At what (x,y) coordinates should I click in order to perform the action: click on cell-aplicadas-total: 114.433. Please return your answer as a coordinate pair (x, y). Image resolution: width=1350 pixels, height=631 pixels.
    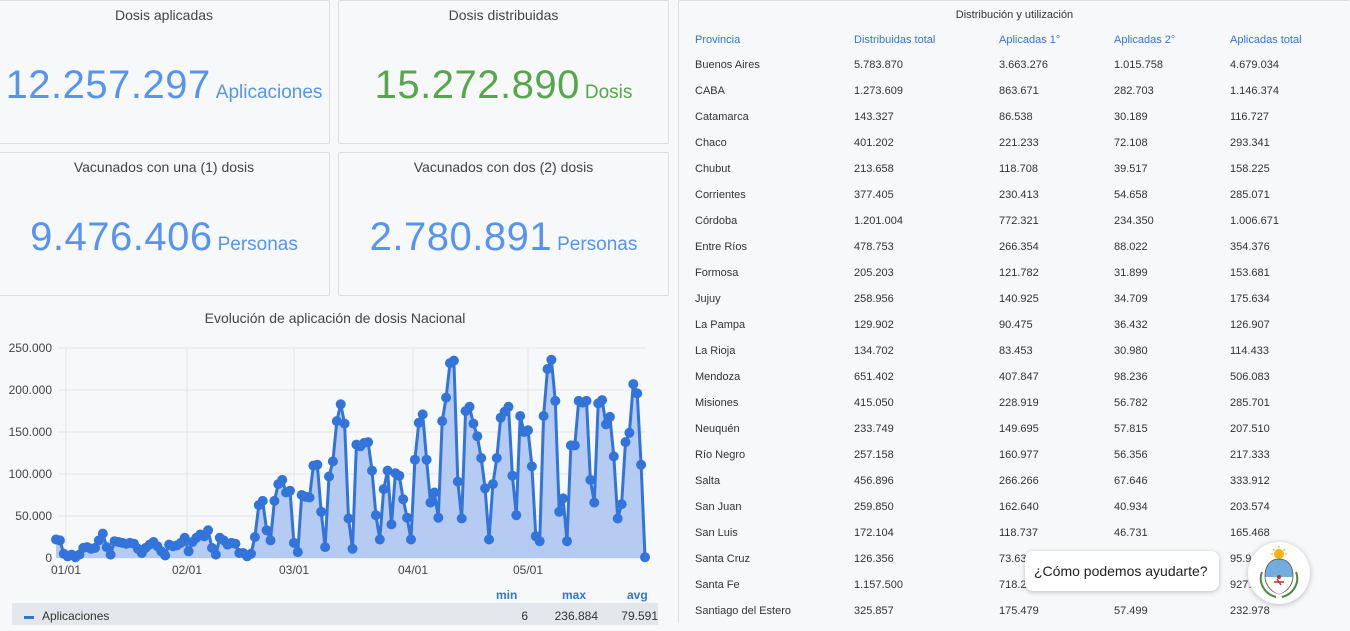
    Looking at the image, I should click on (1249, 351).